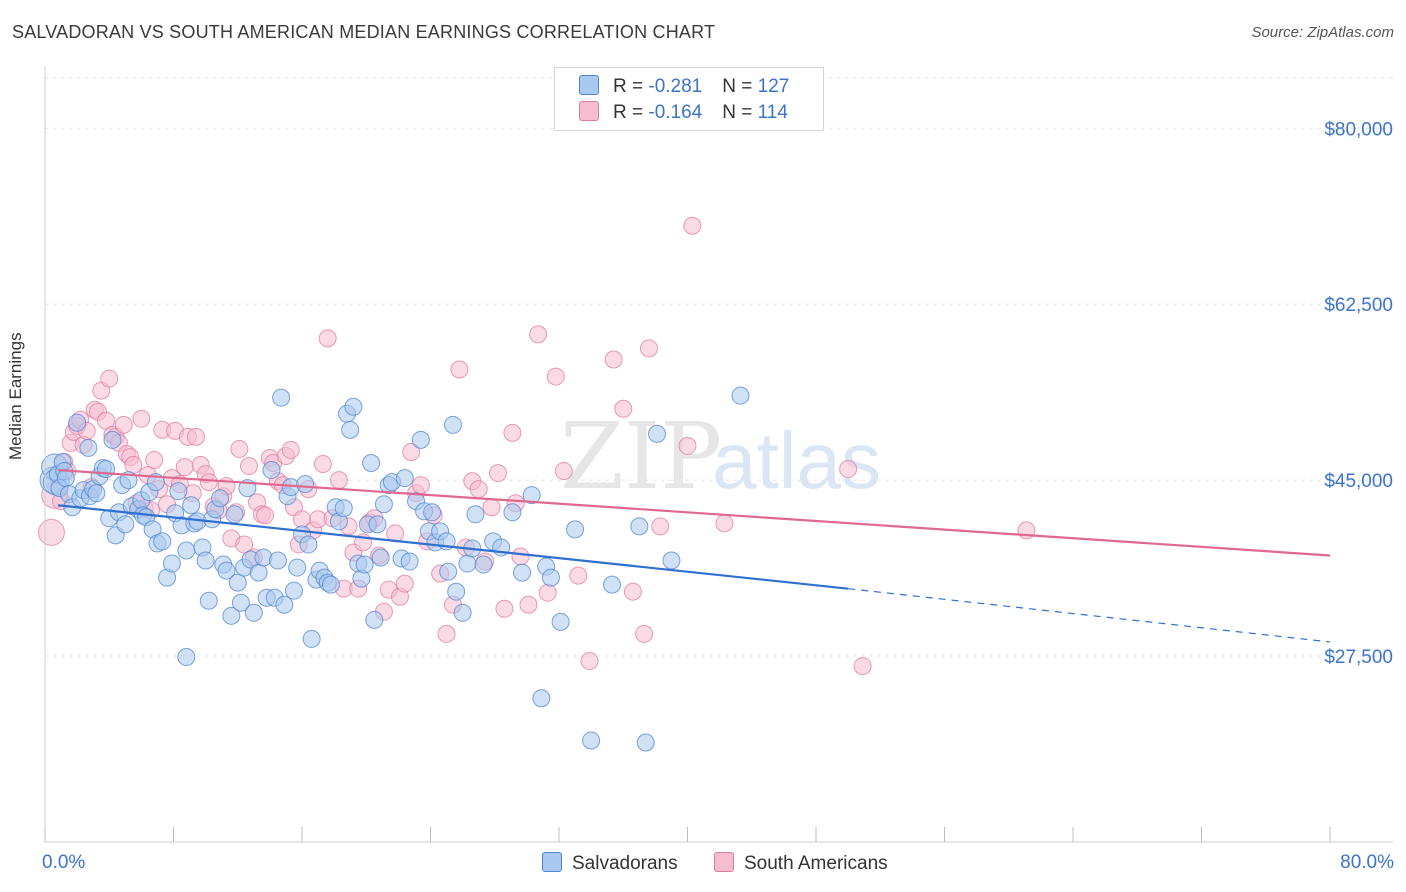 The height and width of the screenshot is (892, 1406). I want to click on legend-label-salvadorans: Salvadorans, so click(625, 863).